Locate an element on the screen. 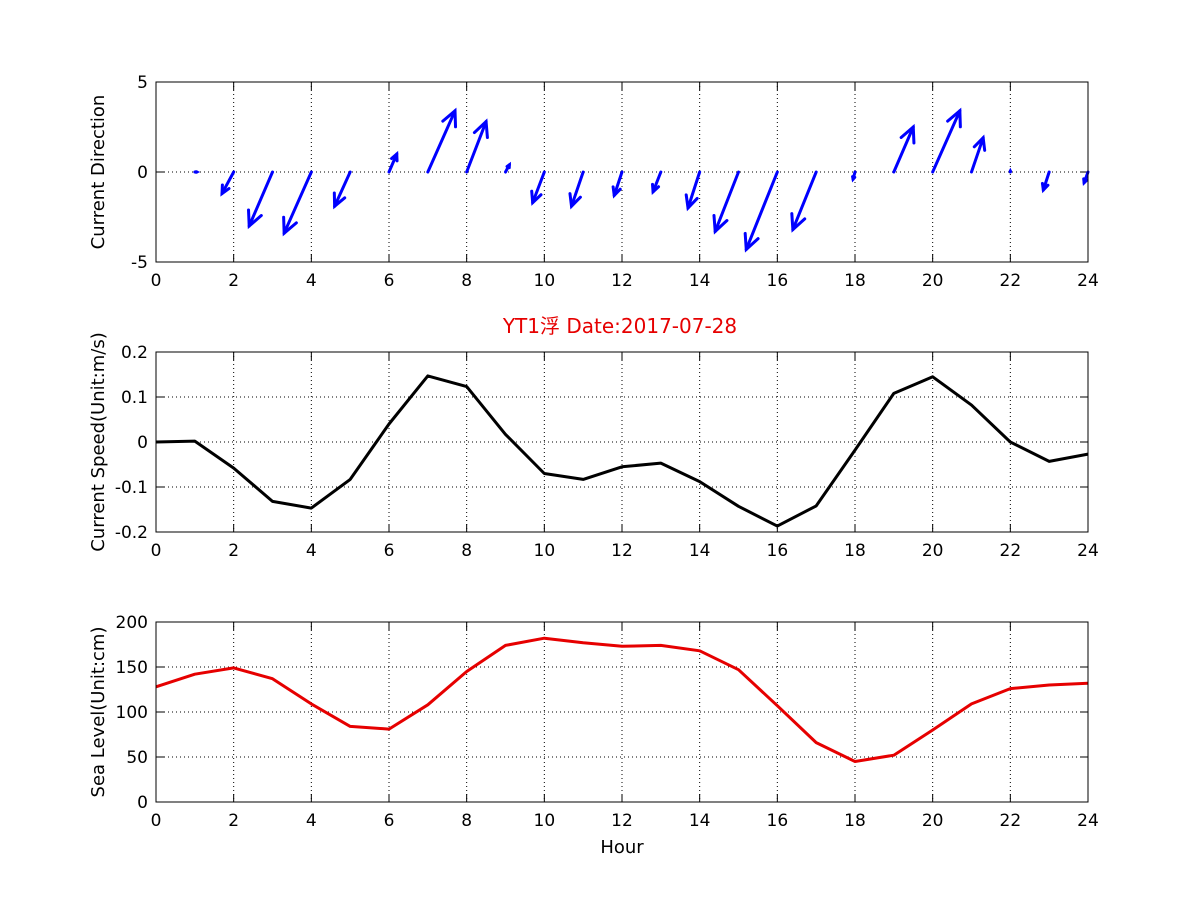 This screenshot has width=1201, height=901. y-axis-label: Current Direction is located at coordinates (98, 172).